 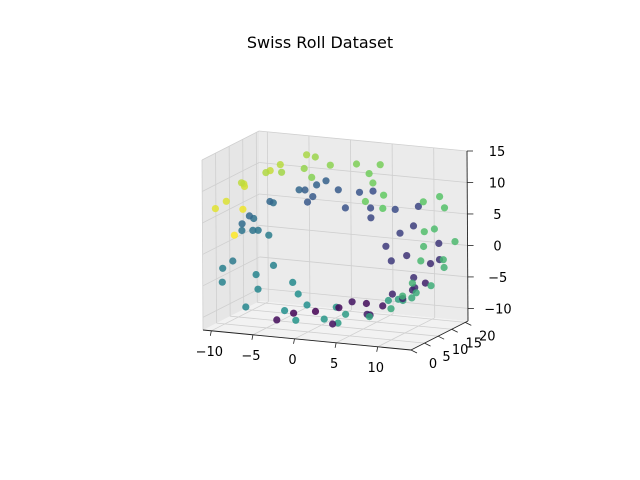 I want to click on y-tick-label: 20, so click(x=487, y=336).